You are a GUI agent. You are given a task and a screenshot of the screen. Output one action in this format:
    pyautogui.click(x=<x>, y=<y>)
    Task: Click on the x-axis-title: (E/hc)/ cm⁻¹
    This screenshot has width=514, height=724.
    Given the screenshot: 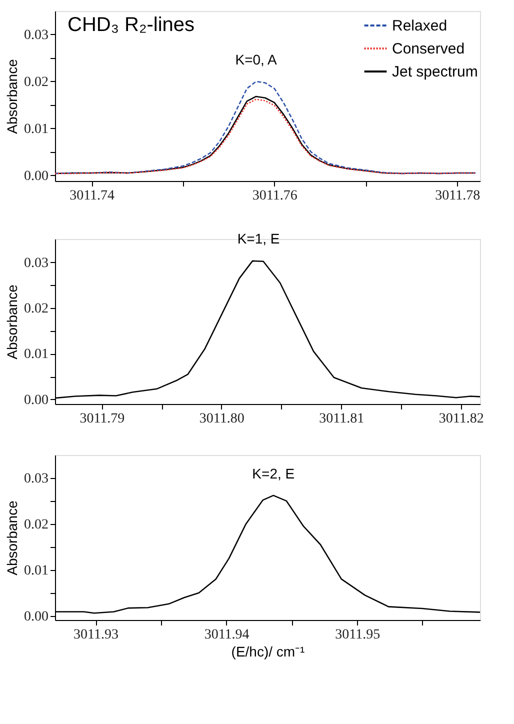 What is the action you would take?
    pyautogui.click(x=268, y=652)
    